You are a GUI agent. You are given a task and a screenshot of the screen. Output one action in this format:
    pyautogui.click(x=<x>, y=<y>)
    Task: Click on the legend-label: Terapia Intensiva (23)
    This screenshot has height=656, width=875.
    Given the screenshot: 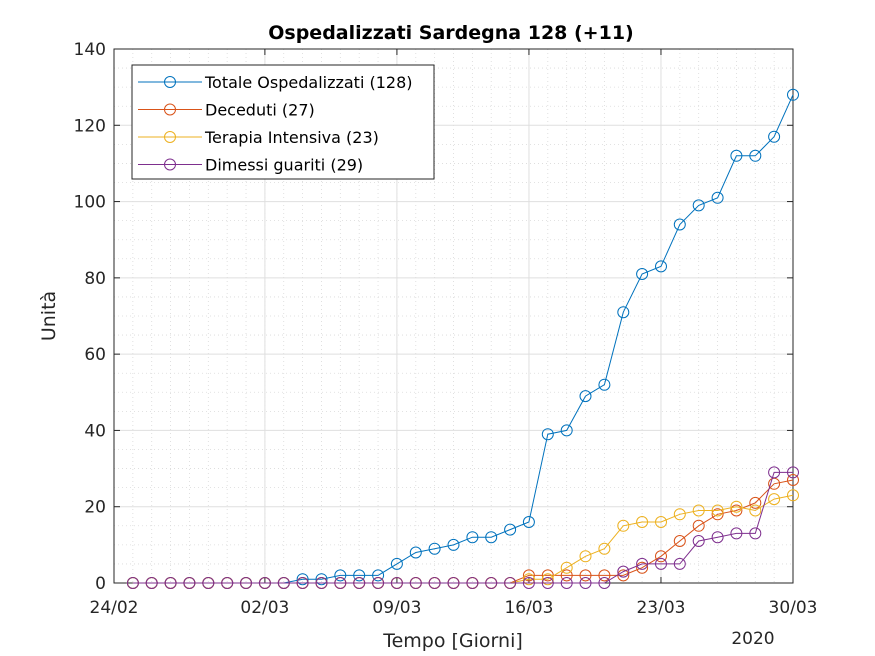 What is the action you would take?
    pyautogui.click(x=291, y=137)
    